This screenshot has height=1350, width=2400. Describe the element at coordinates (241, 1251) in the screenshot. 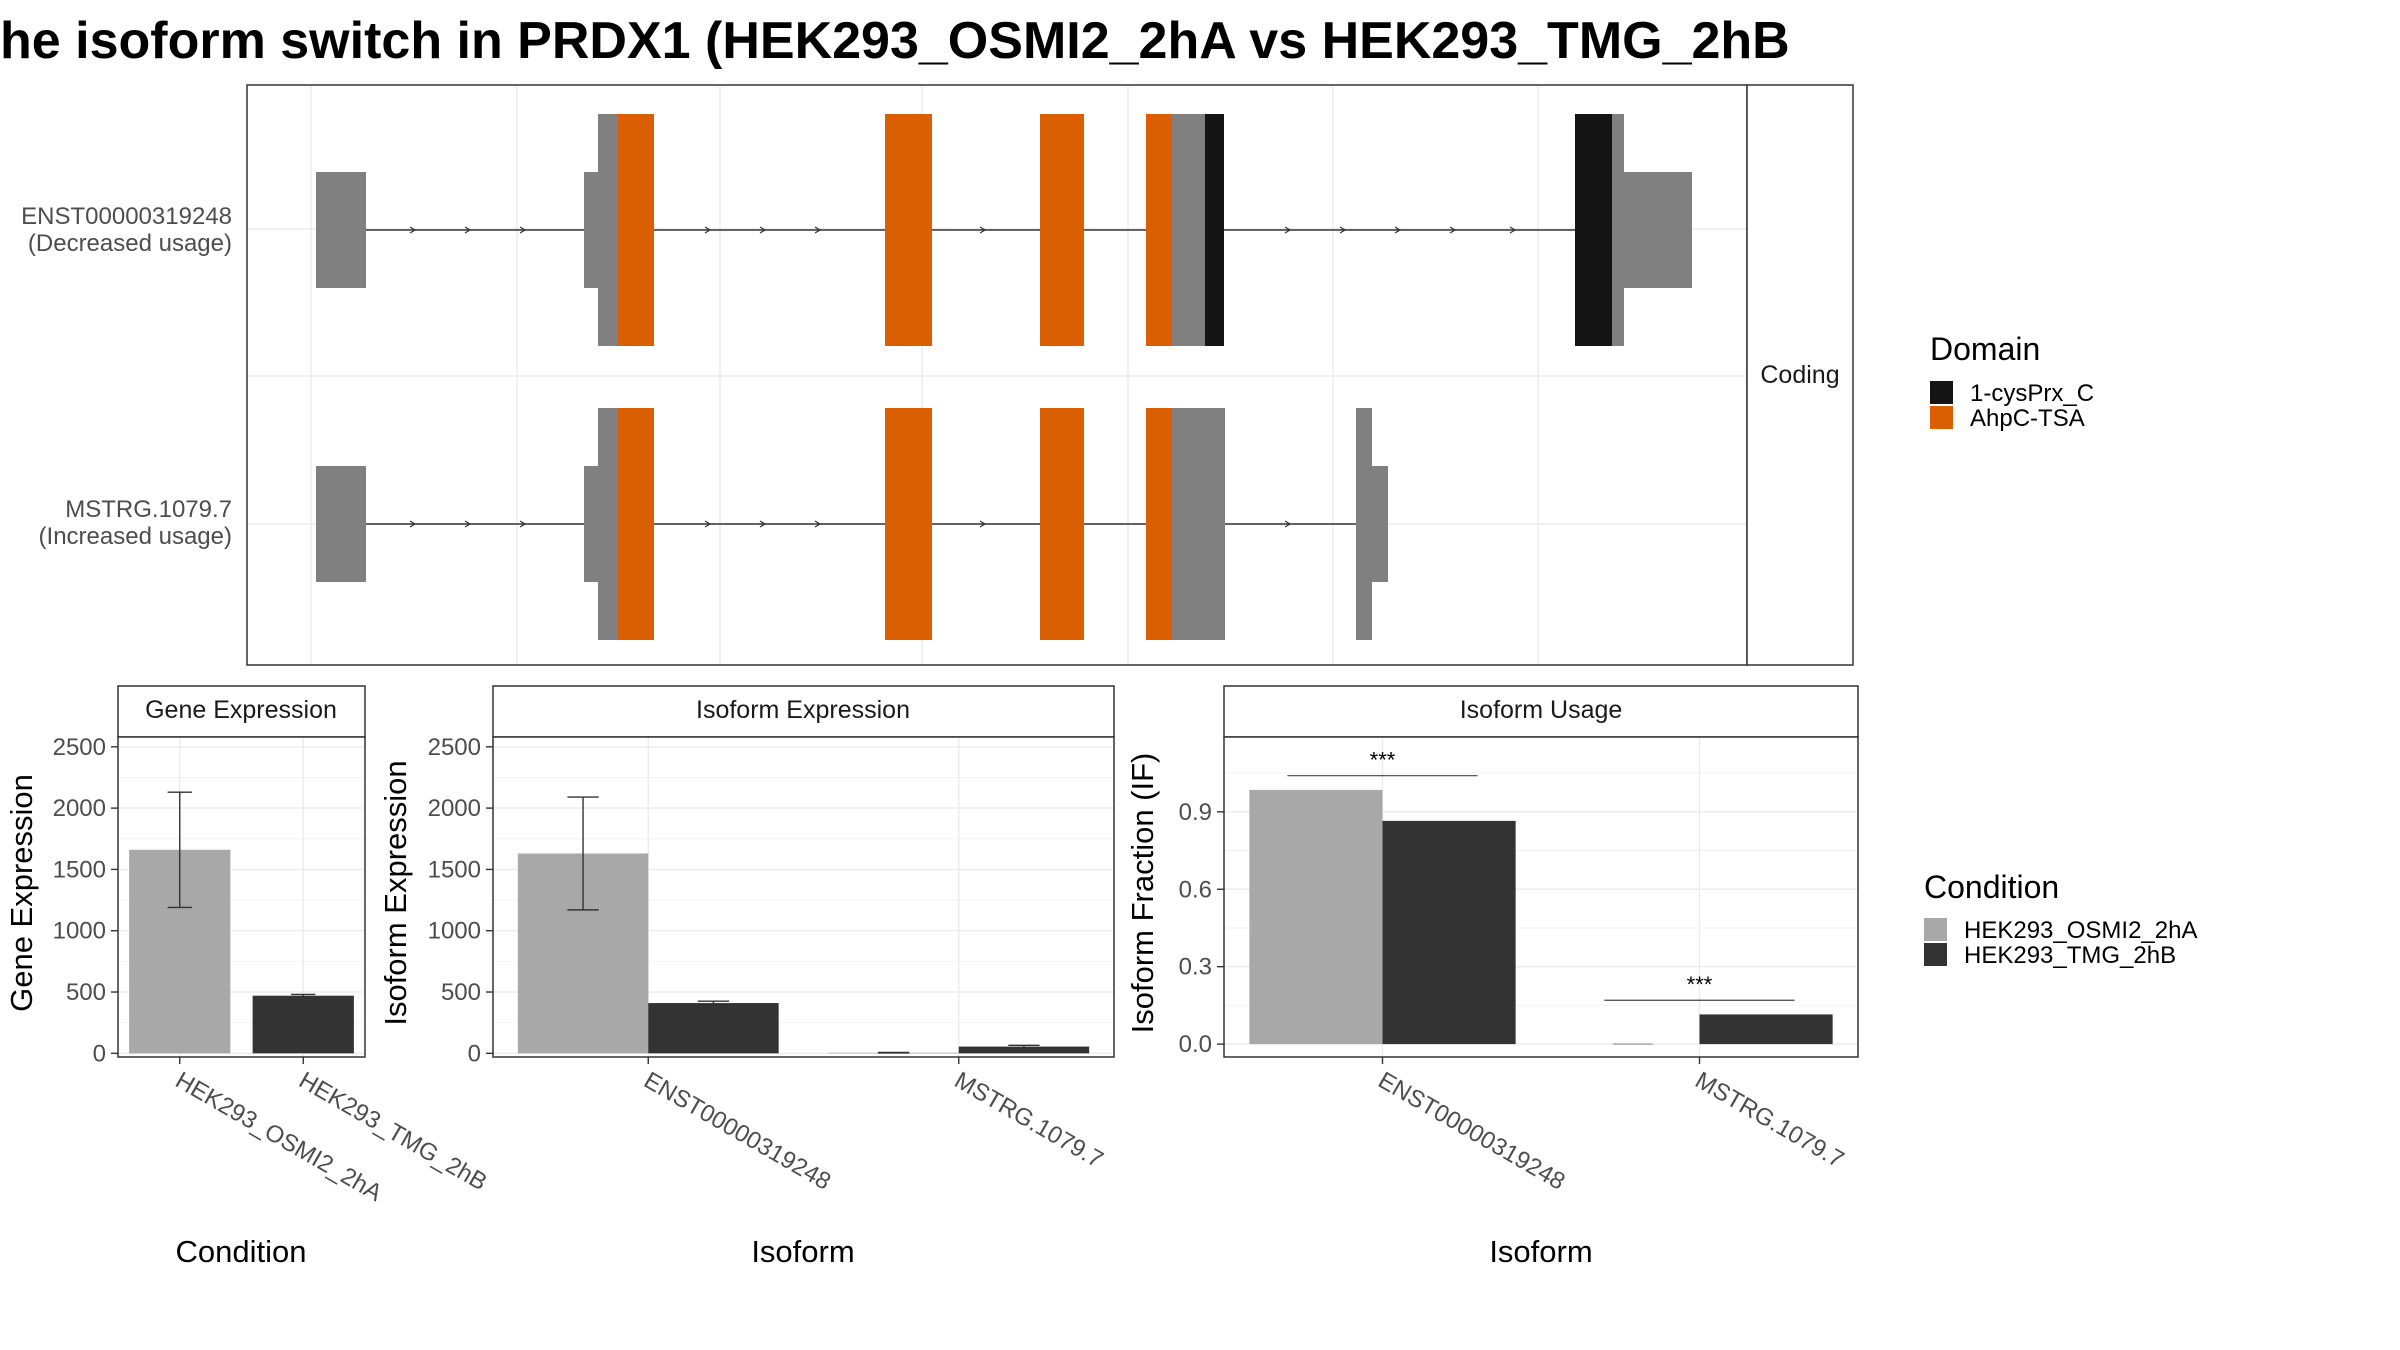

I see `gene-expression-x-title: Condition` at that location.